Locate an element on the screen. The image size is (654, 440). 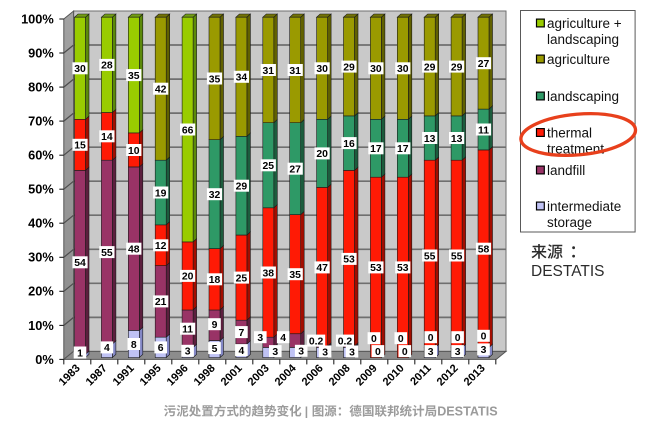
svg-text: 6 is located at coordinates (161, 348).